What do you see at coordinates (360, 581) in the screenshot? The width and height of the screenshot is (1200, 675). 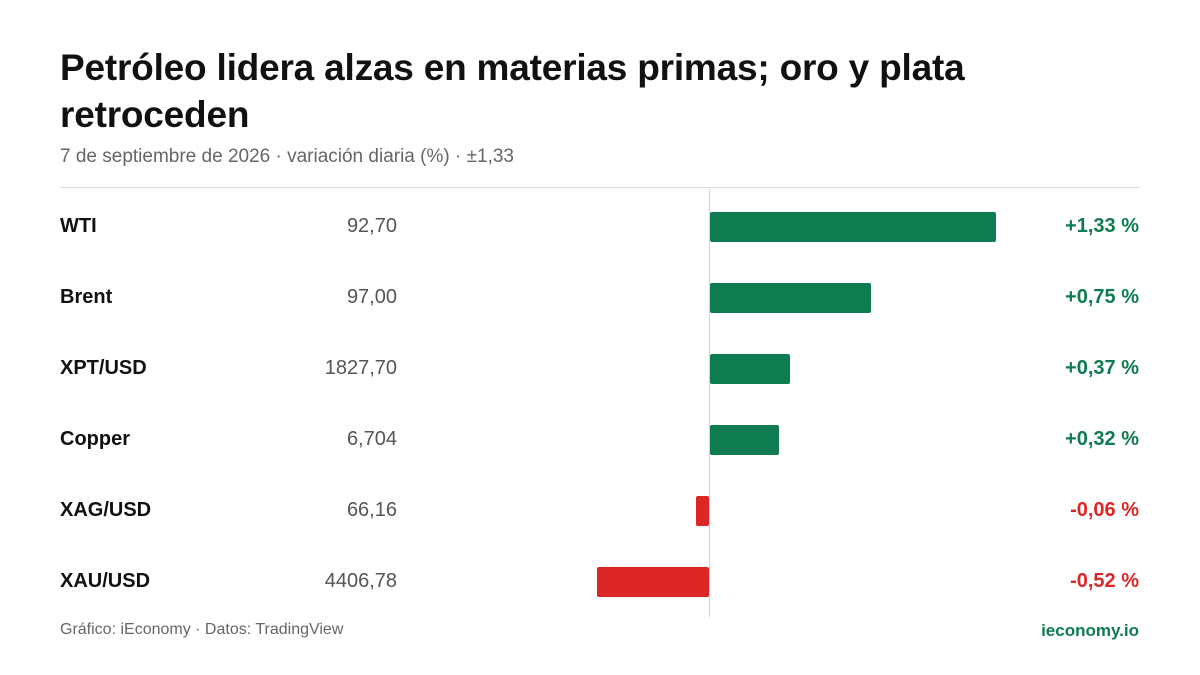 I see `commodity-price: 4406,78` at bounding box center [360, 581].